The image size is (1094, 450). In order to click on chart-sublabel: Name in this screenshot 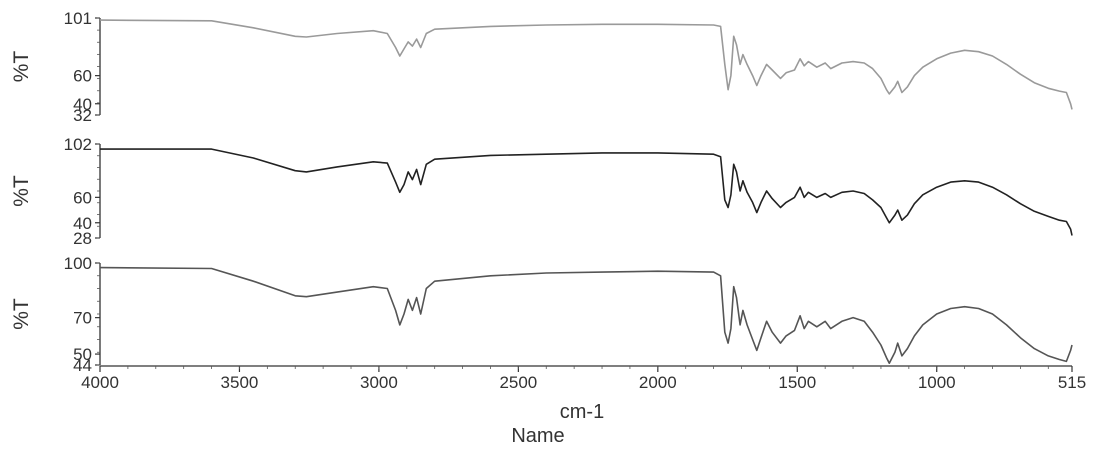, I will do `click(537, 436)`.